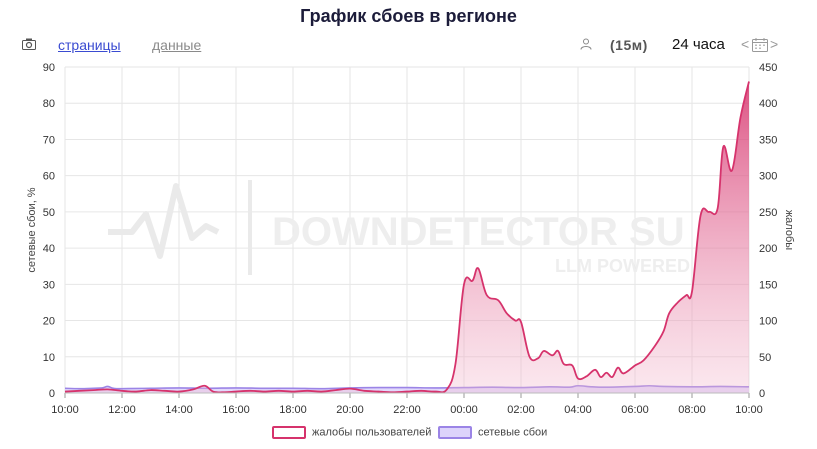  What do you see at coordinates (745, 44) in the screenshot?
I see `prev-period-button: <` at bounding box center [745, 44].